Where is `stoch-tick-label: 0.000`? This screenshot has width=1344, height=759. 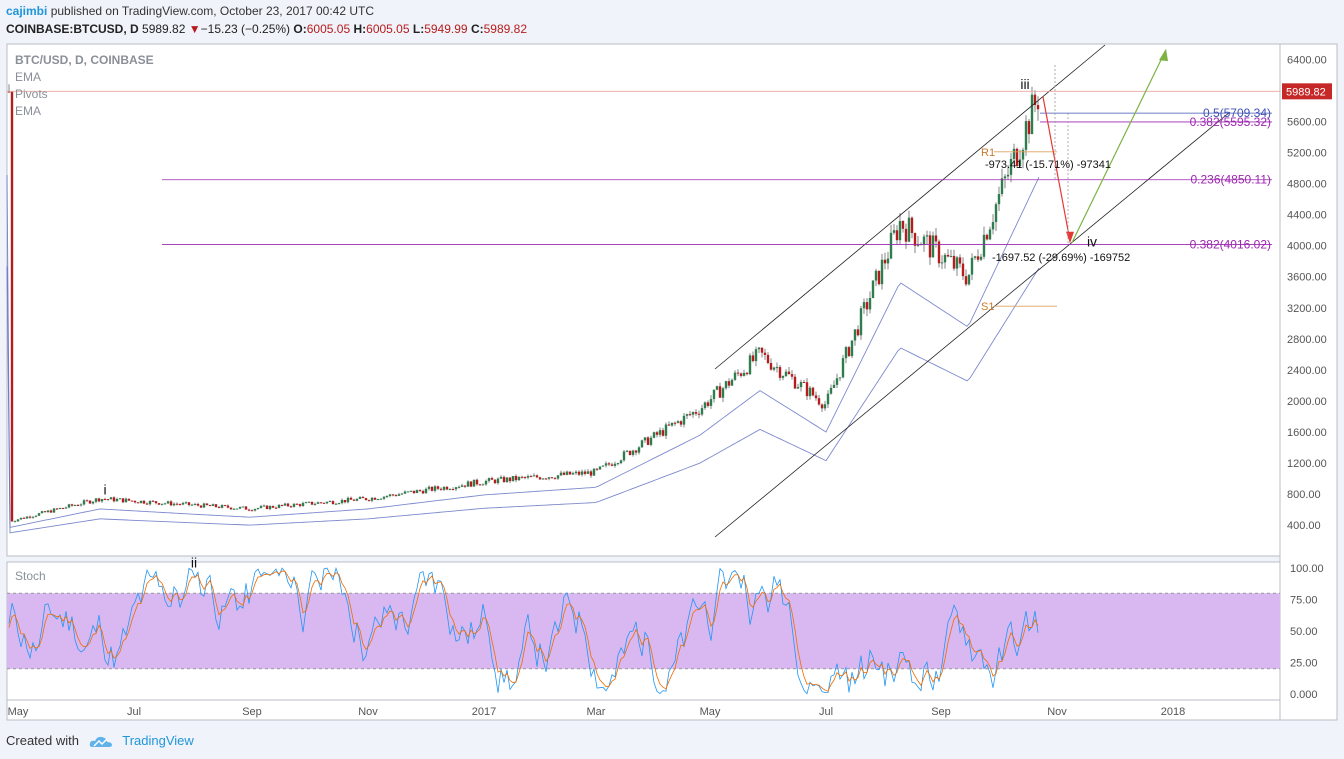
stoch-tick-label: 0.000 is located at coordinates (1304, 695).